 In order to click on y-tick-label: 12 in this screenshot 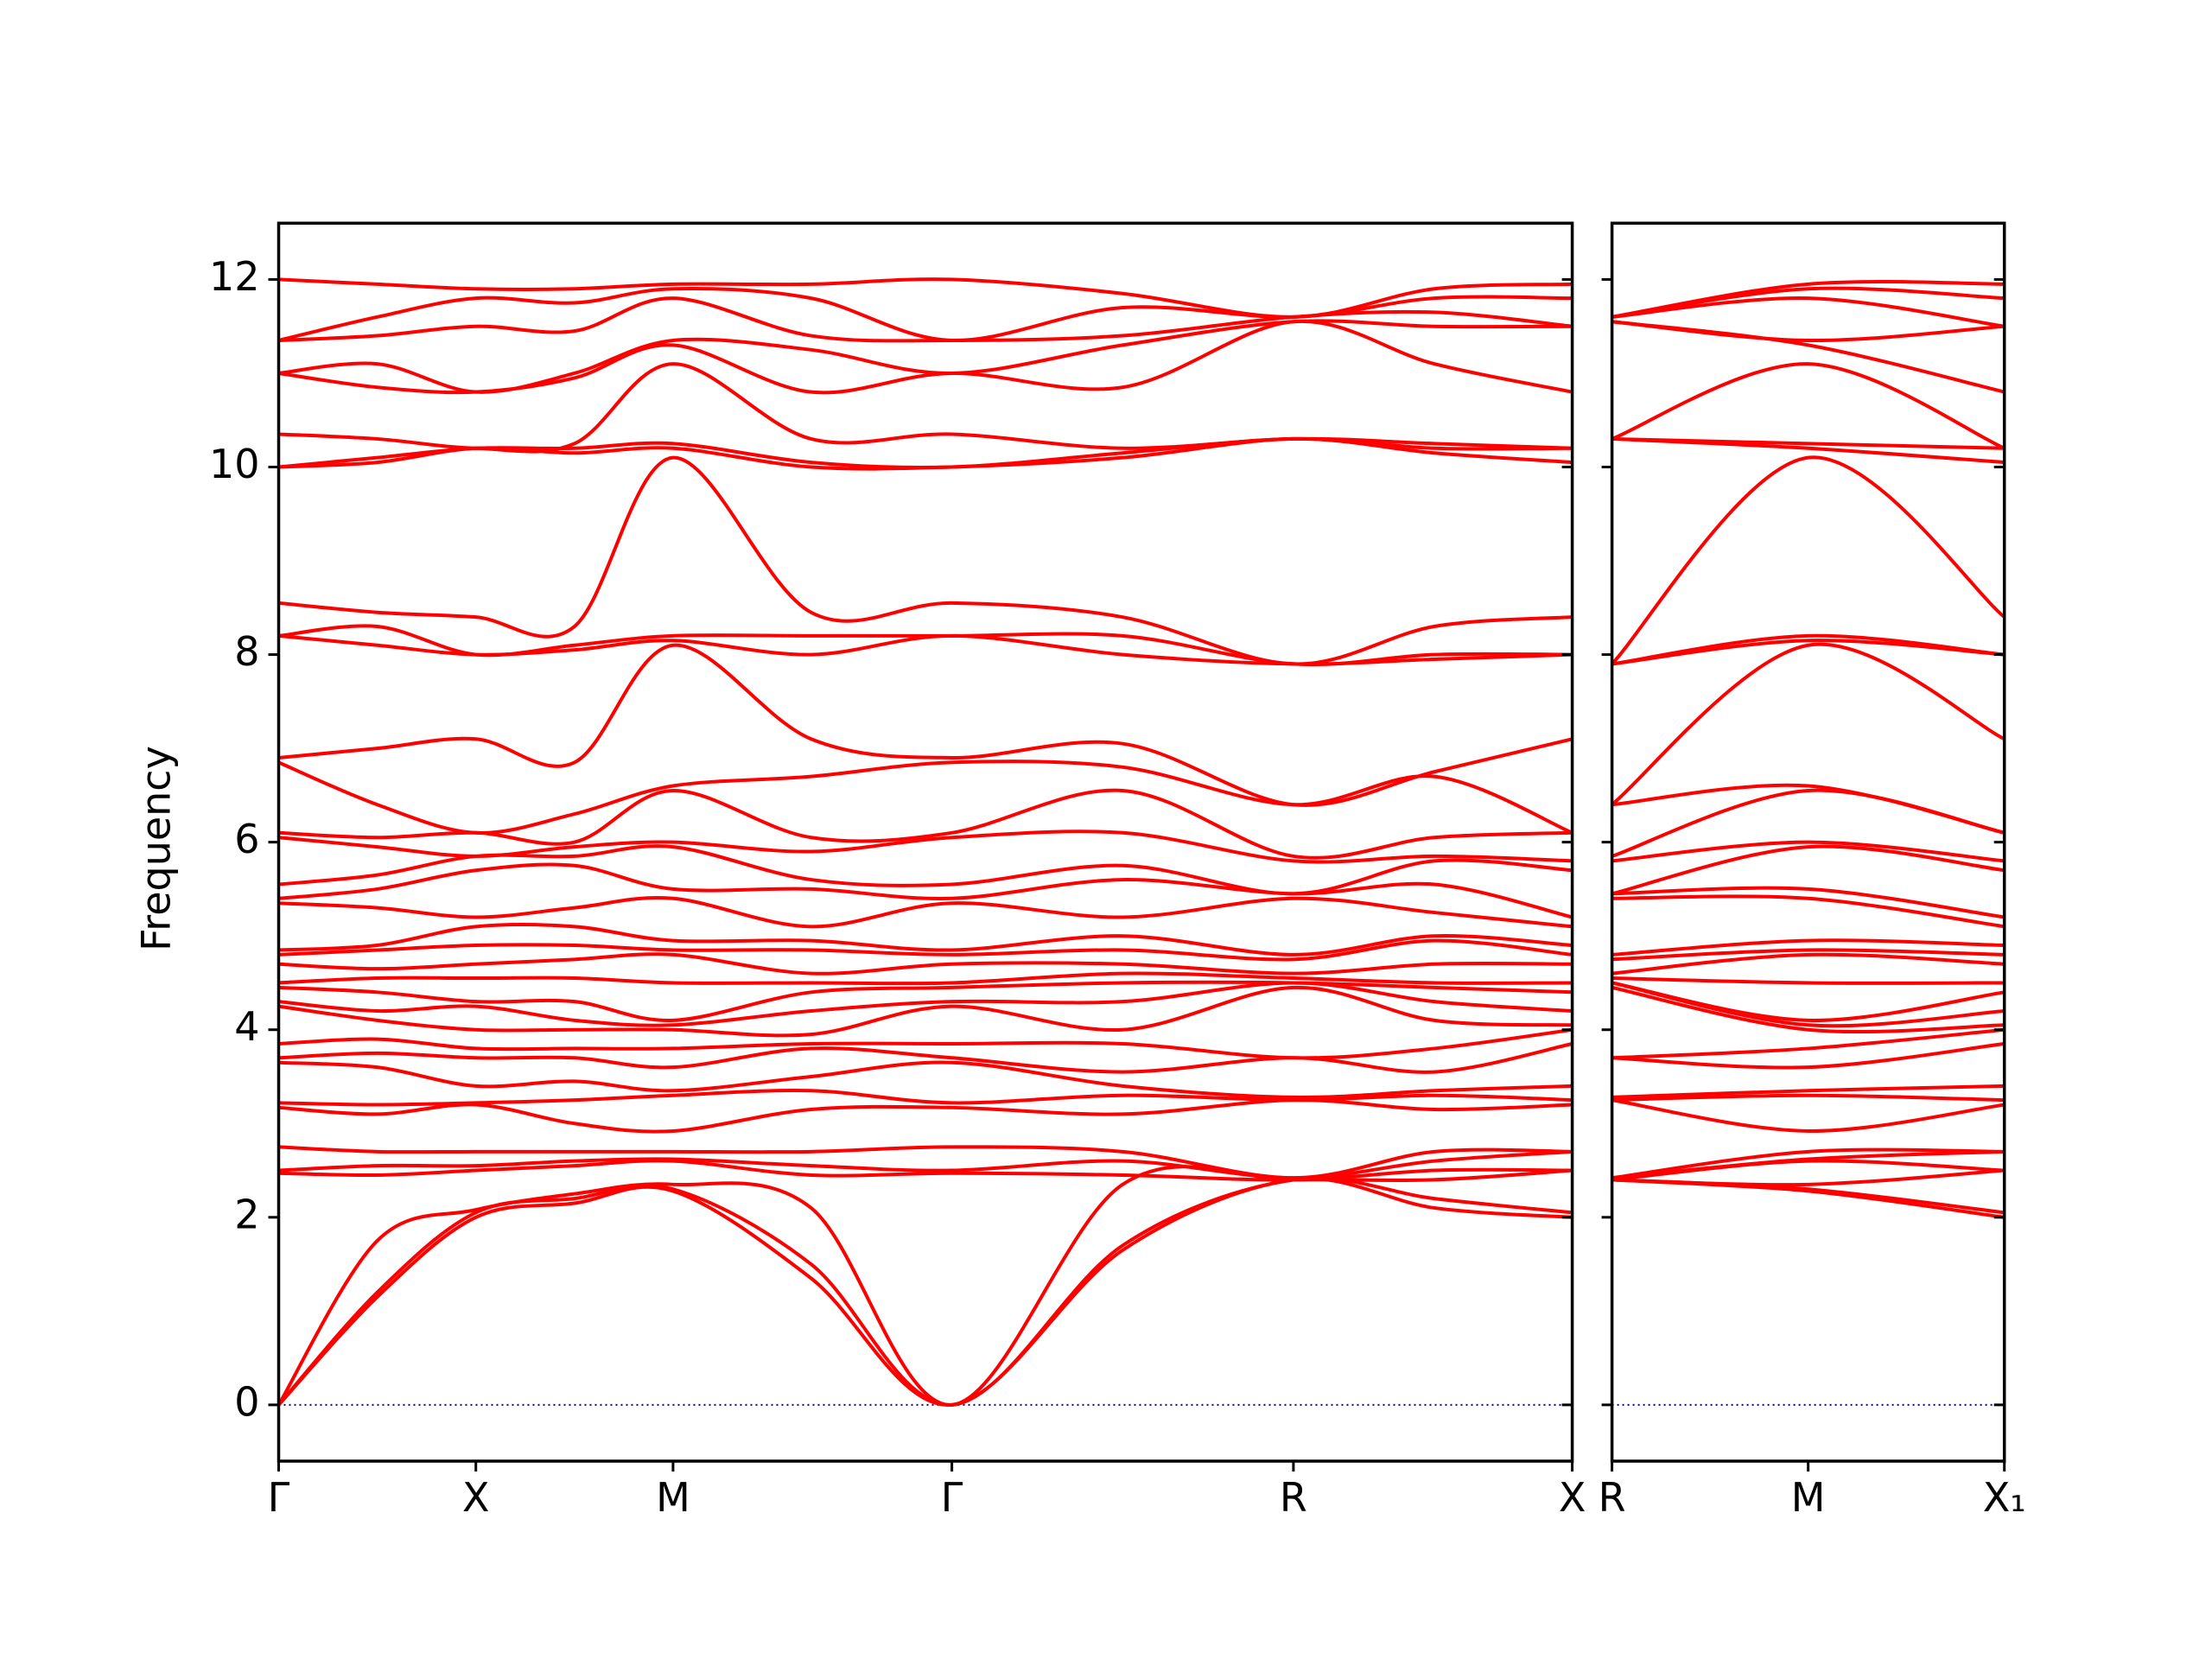, I will do `click(234, 276)`.